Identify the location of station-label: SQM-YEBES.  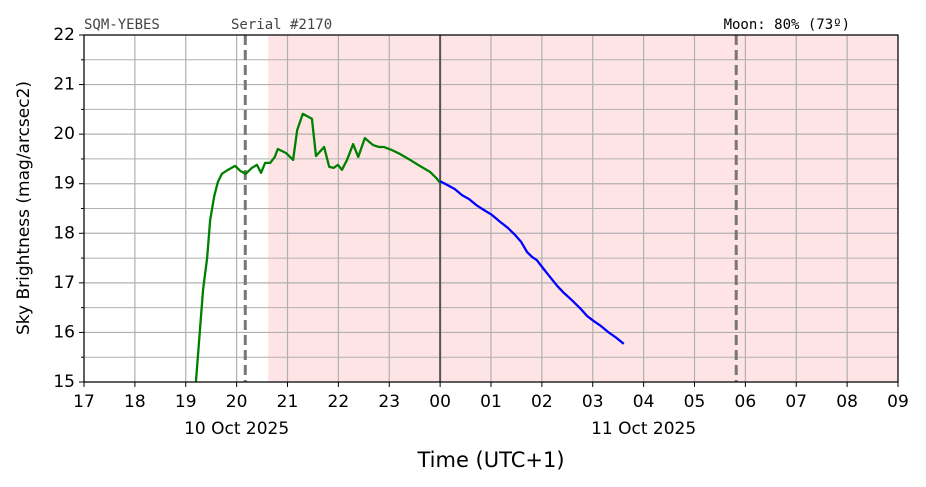
(122, 25).